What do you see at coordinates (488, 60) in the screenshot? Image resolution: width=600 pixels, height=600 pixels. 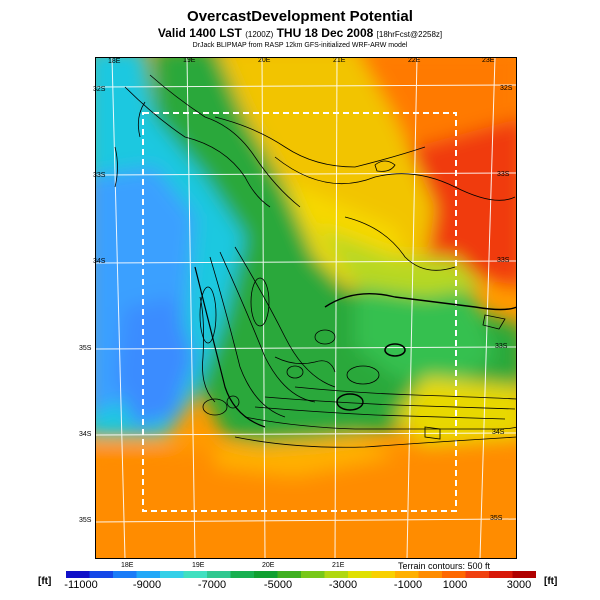 I see `top-lon-label: 23E` at bounding box center [488, 60].